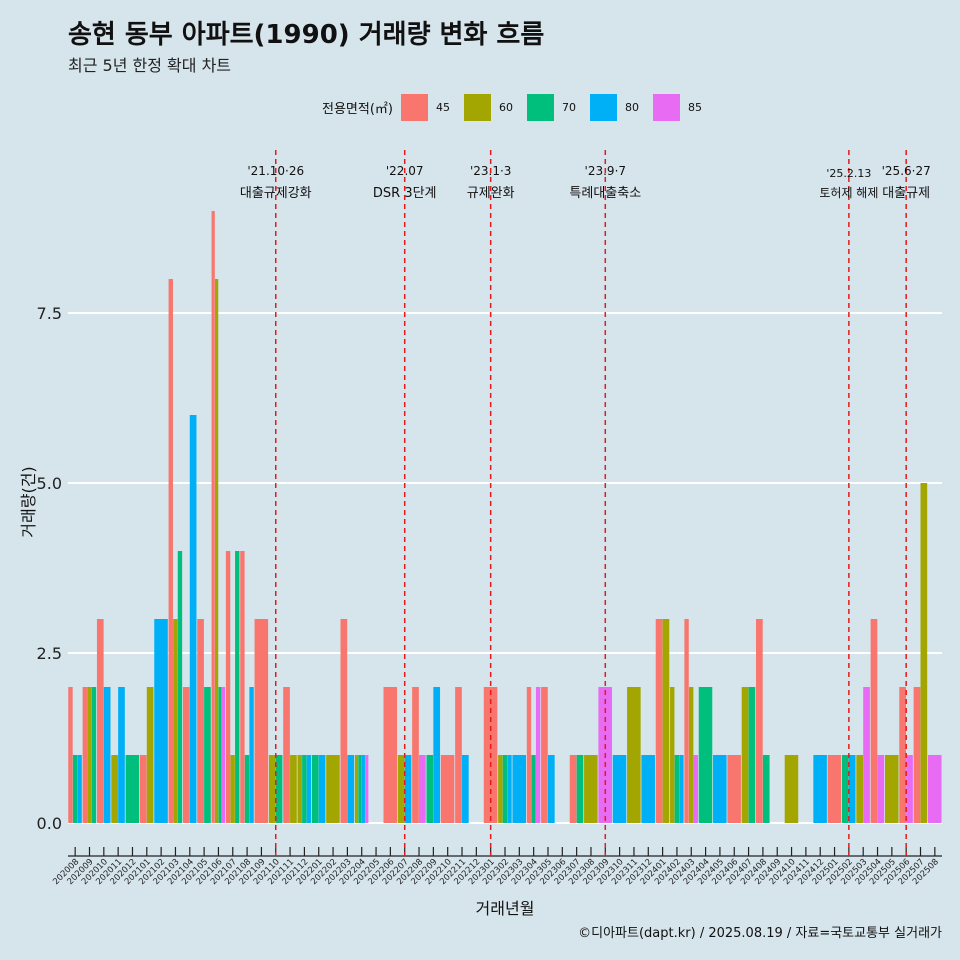 This screenshot has width=960, height=960. I want to click on event-label: 대출규제강화, so click(276, 193).